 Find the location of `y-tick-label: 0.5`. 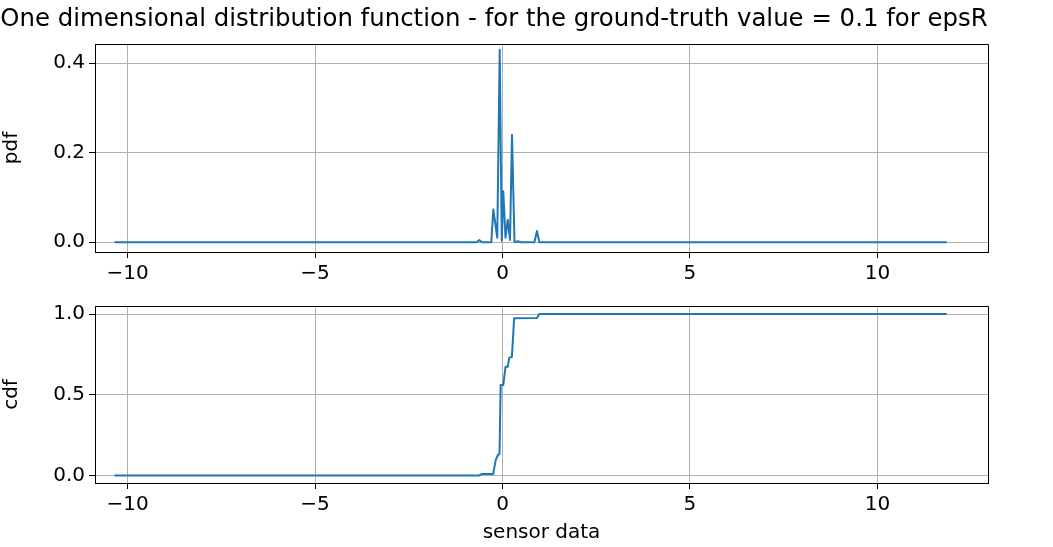

y-tick-label: 0.5 is located at coordinates (69, 392).